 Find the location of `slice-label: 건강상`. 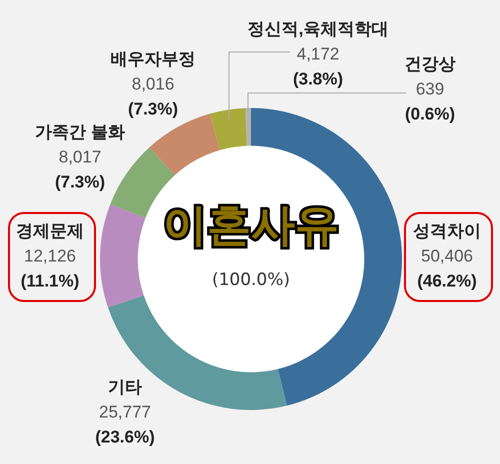

slice-label: 건강상 is located at coordinates (430, 64).